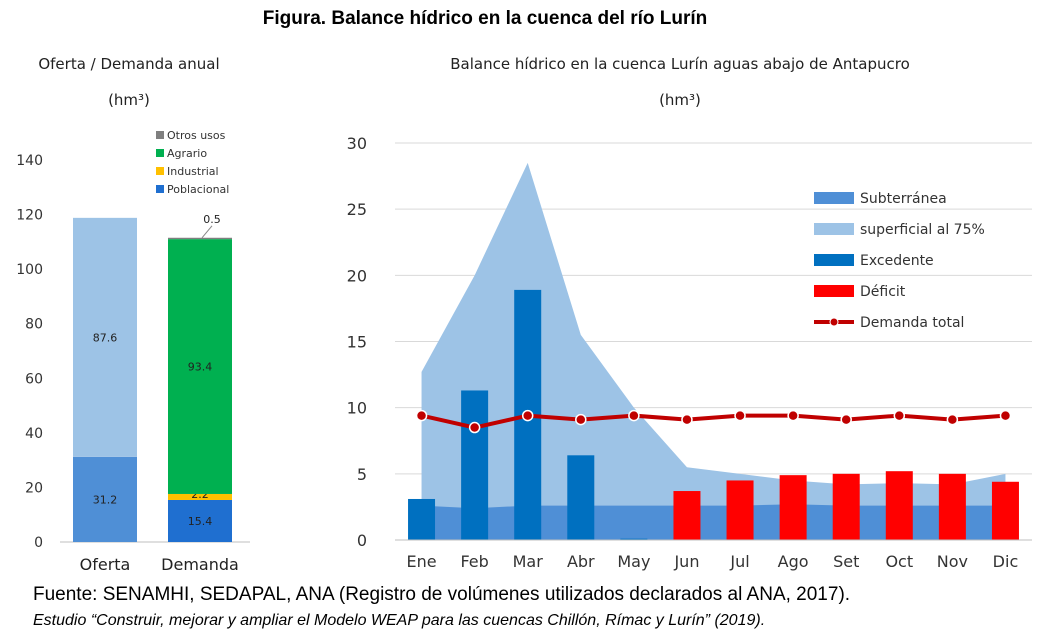 This screenshot has width=1058, height=643. I want to click on legend-label: Demanda total, so click(912, 323).